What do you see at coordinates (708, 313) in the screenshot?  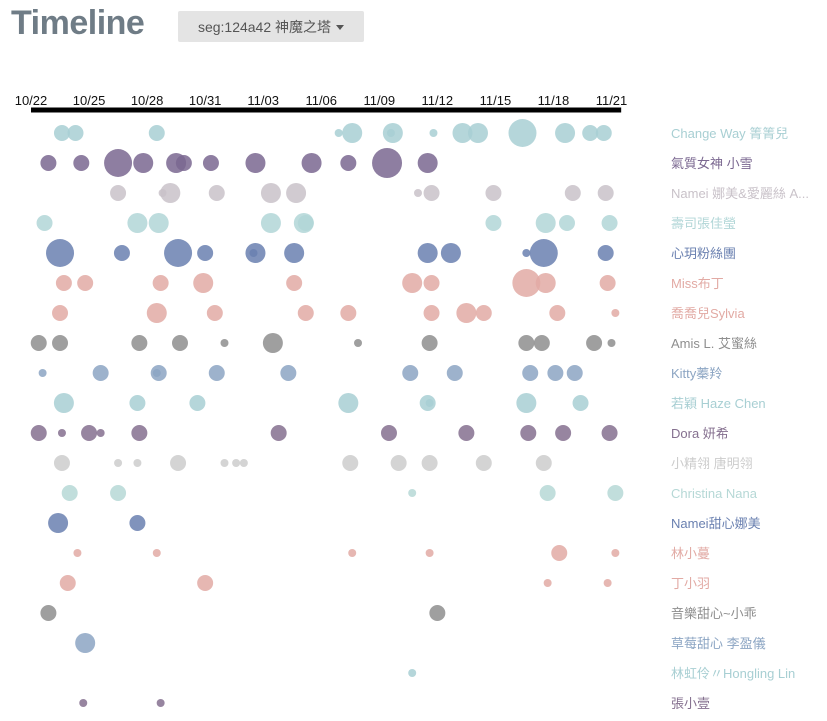 I see `series-label: 喬喬兒Sylvia` at bounding box center [708, 313].